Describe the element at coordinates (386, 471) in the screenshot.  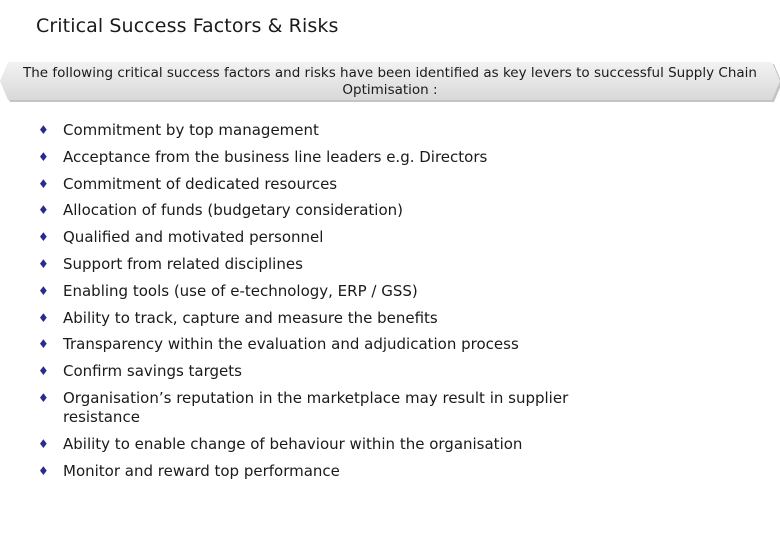
I see `list-item: ♦ Monitor and reward top performance` at that location.